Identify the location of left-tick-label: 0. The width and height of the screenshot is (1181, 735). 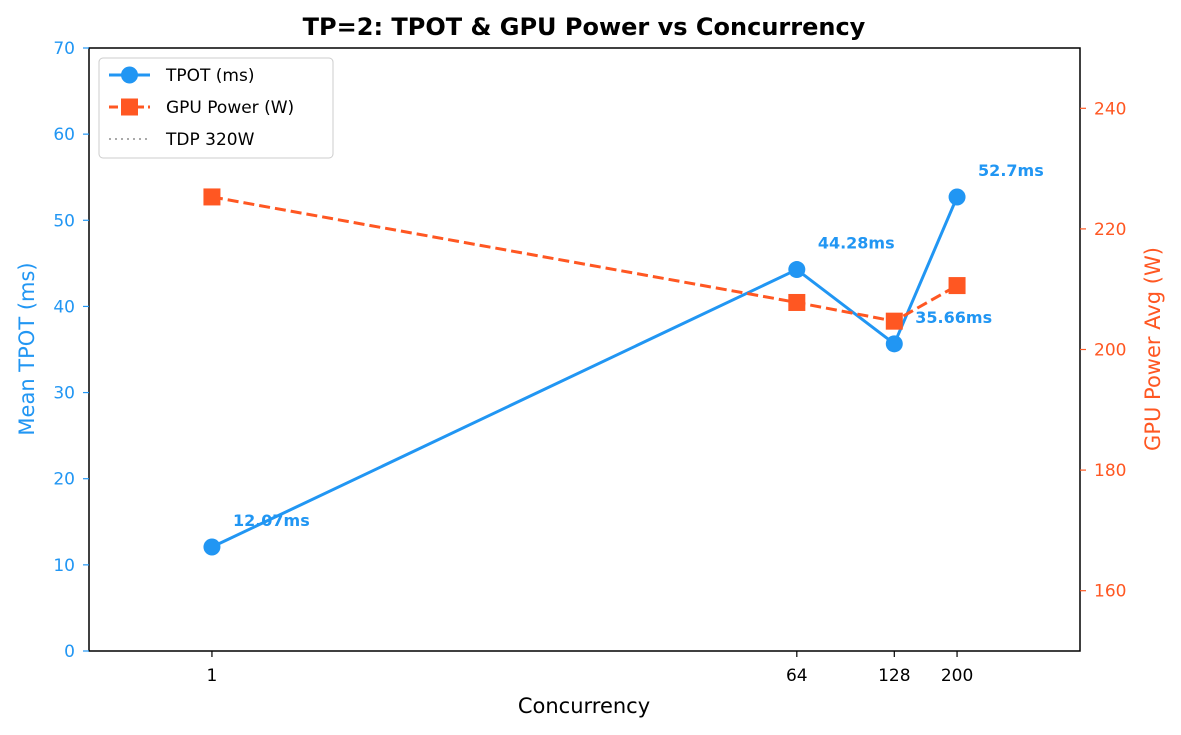
(69, 652).